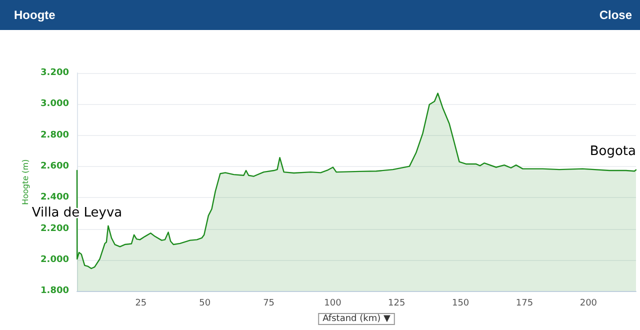 This screenshot has height=330, width=640. What do you see at coordinates (615, 15) in the screenshot?
I see `text: Close` at bounding box center [615, 15].